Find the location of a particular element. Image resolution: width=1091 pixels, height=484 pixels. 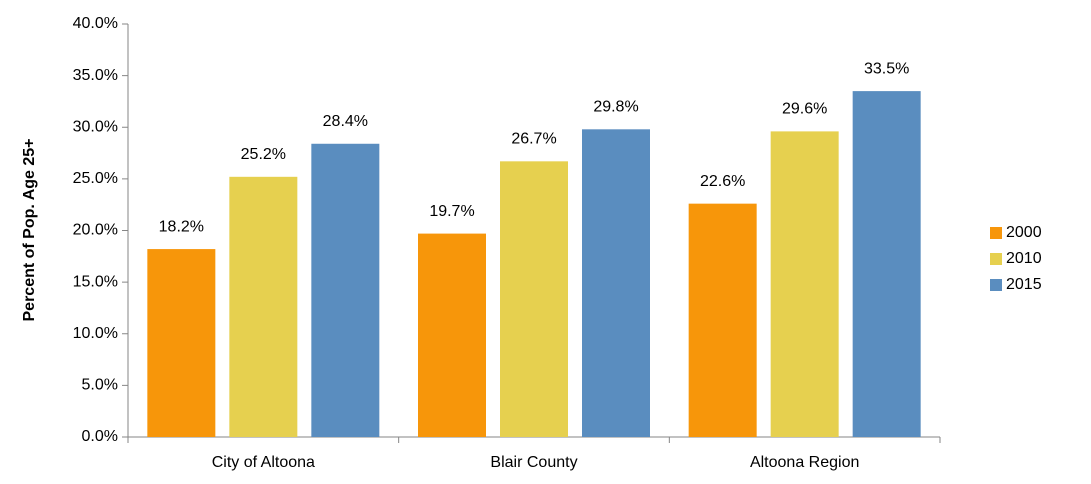

data-label: 29.6% is located at coordinates (804, 109).